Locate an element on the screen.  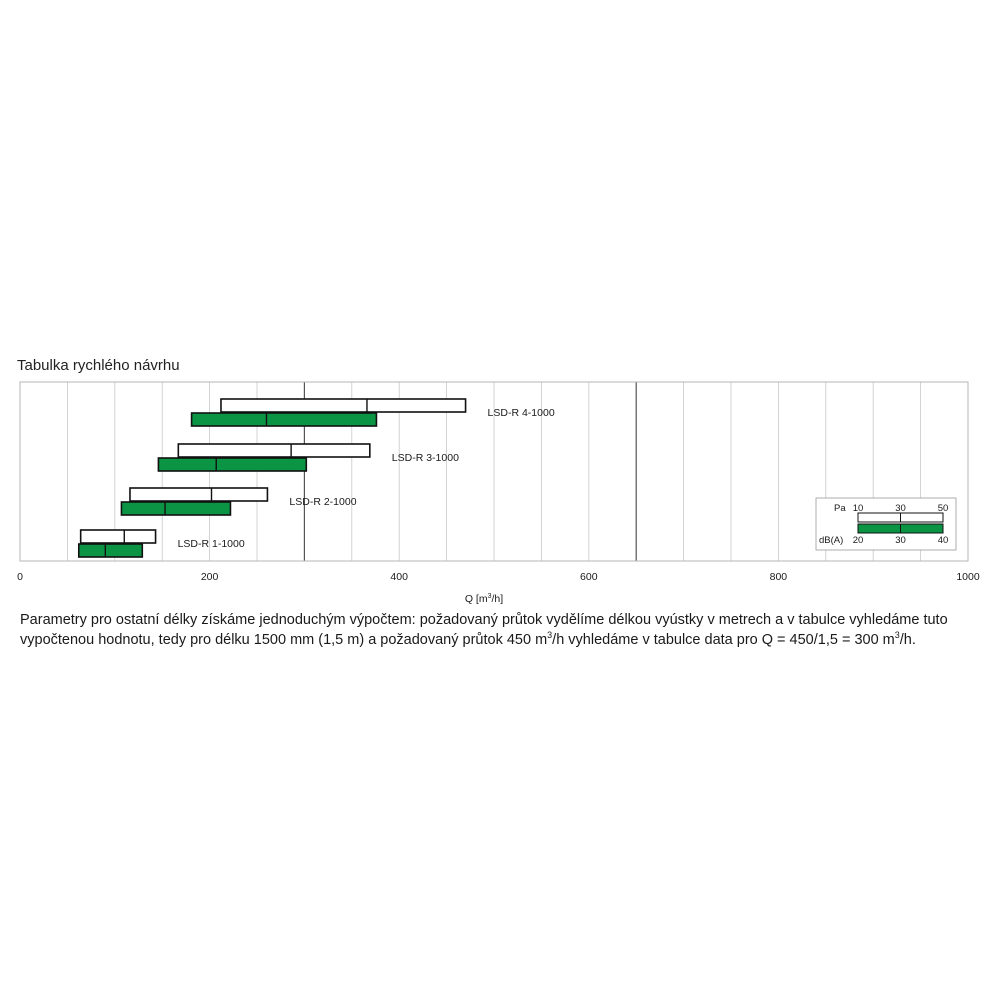
x-tick-label: 600 is located at coordinates (589, 577).